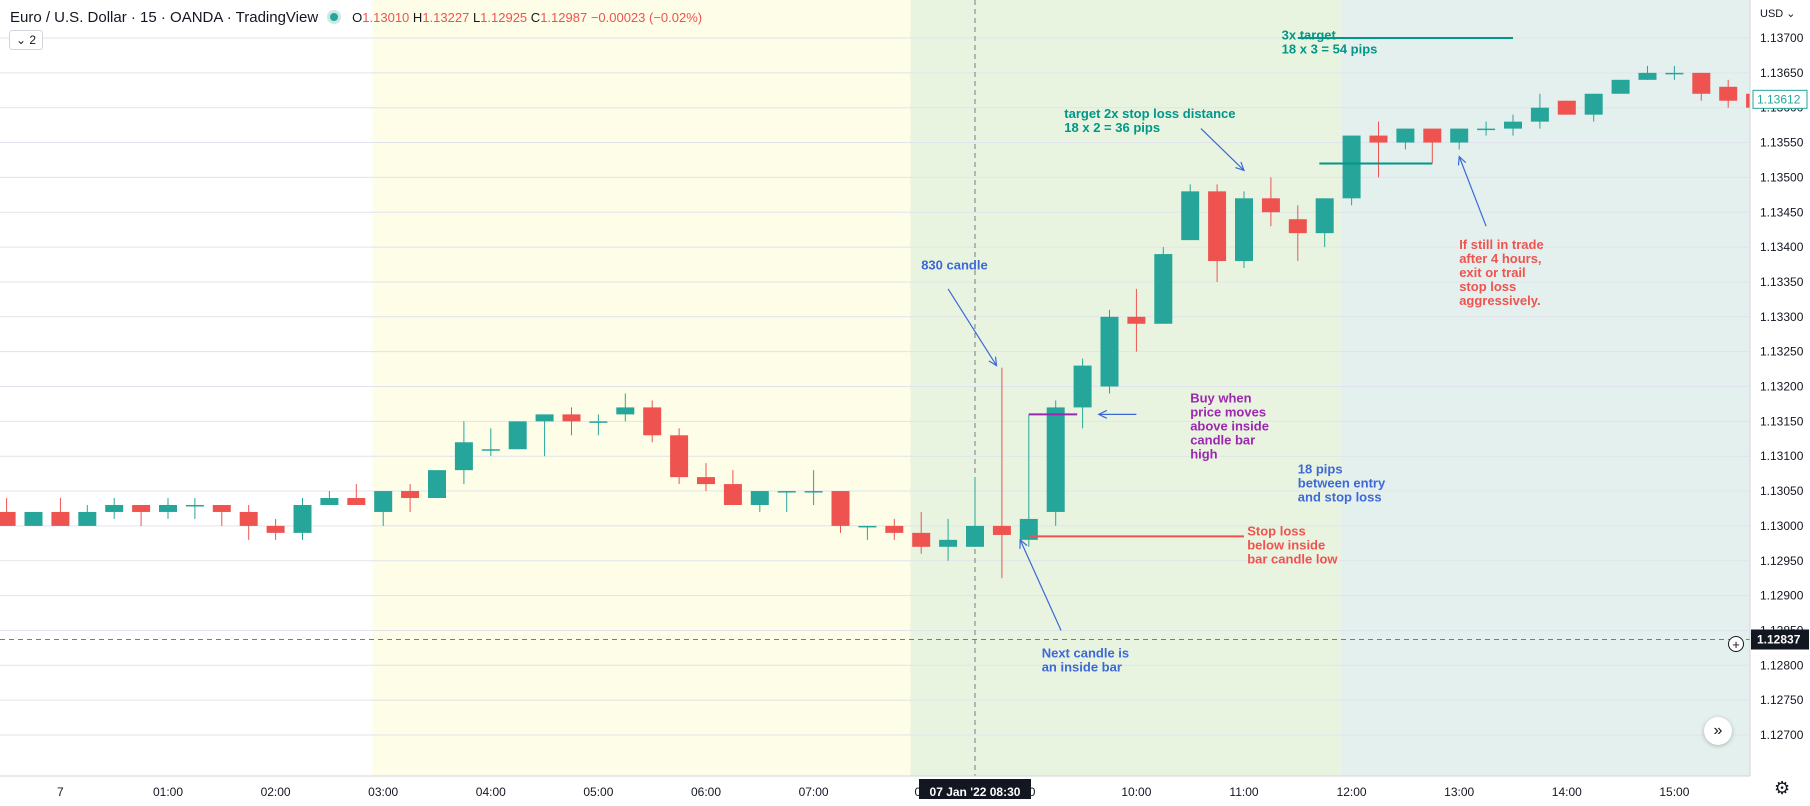 The image size is (1810, 806). I want to click on annotation-text: Stop loss below inside bar candle low, so click(1292, 545).